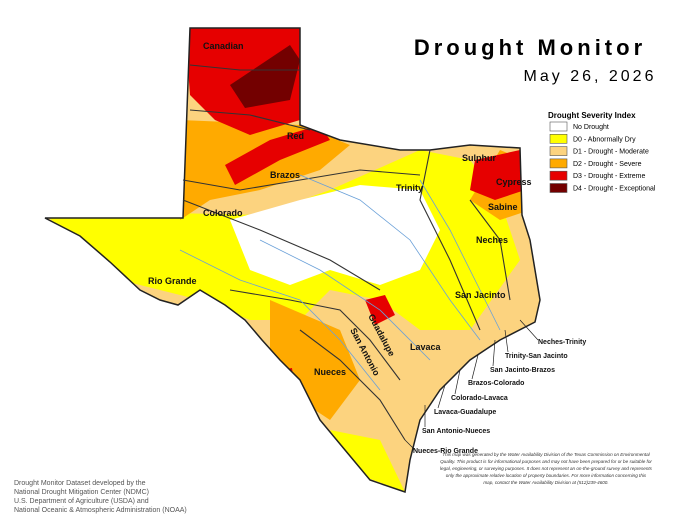 This screenshot has height=525, width=680. Describe the element at coordinates (223, 46) in the screenshot. I see `basin-label: Canadian` at that location.